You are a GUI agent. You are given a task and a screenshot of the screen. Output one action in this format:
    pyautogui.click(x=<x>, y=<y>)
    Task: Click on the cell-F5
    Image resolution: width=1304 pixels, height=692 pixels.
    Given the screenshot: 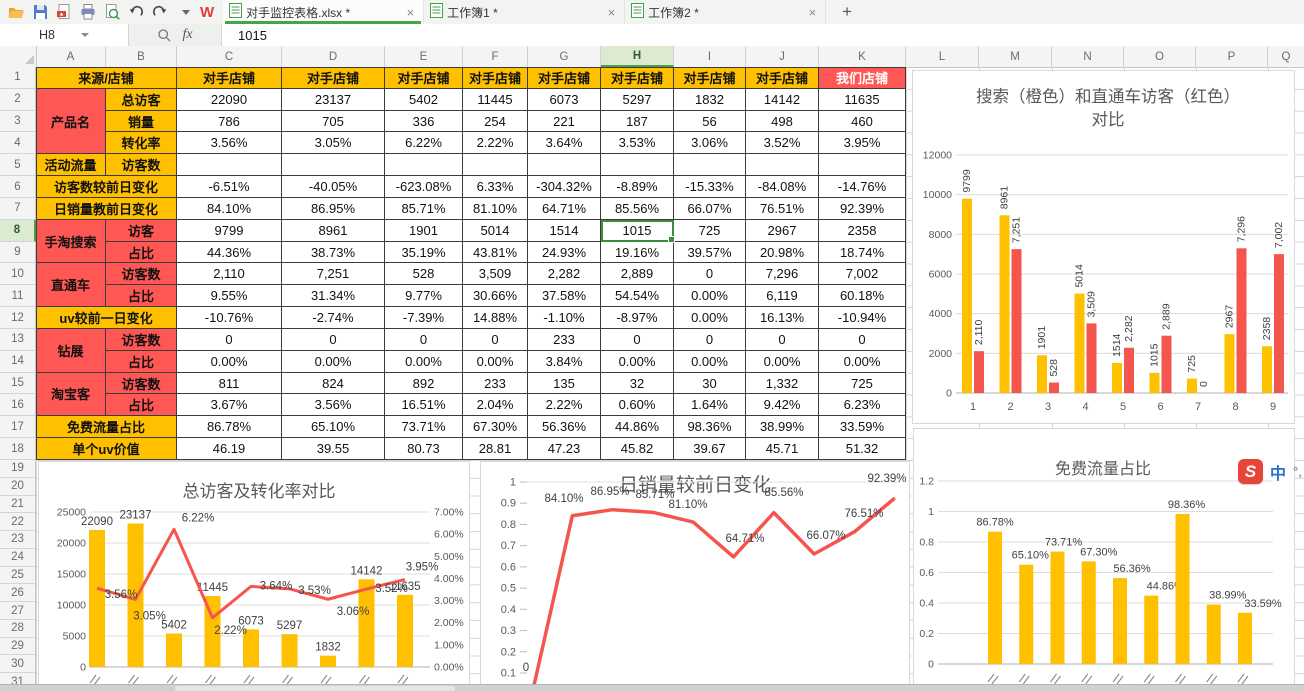 What is the action you would take?
    pyautogui.click(x=495, y=165)
    